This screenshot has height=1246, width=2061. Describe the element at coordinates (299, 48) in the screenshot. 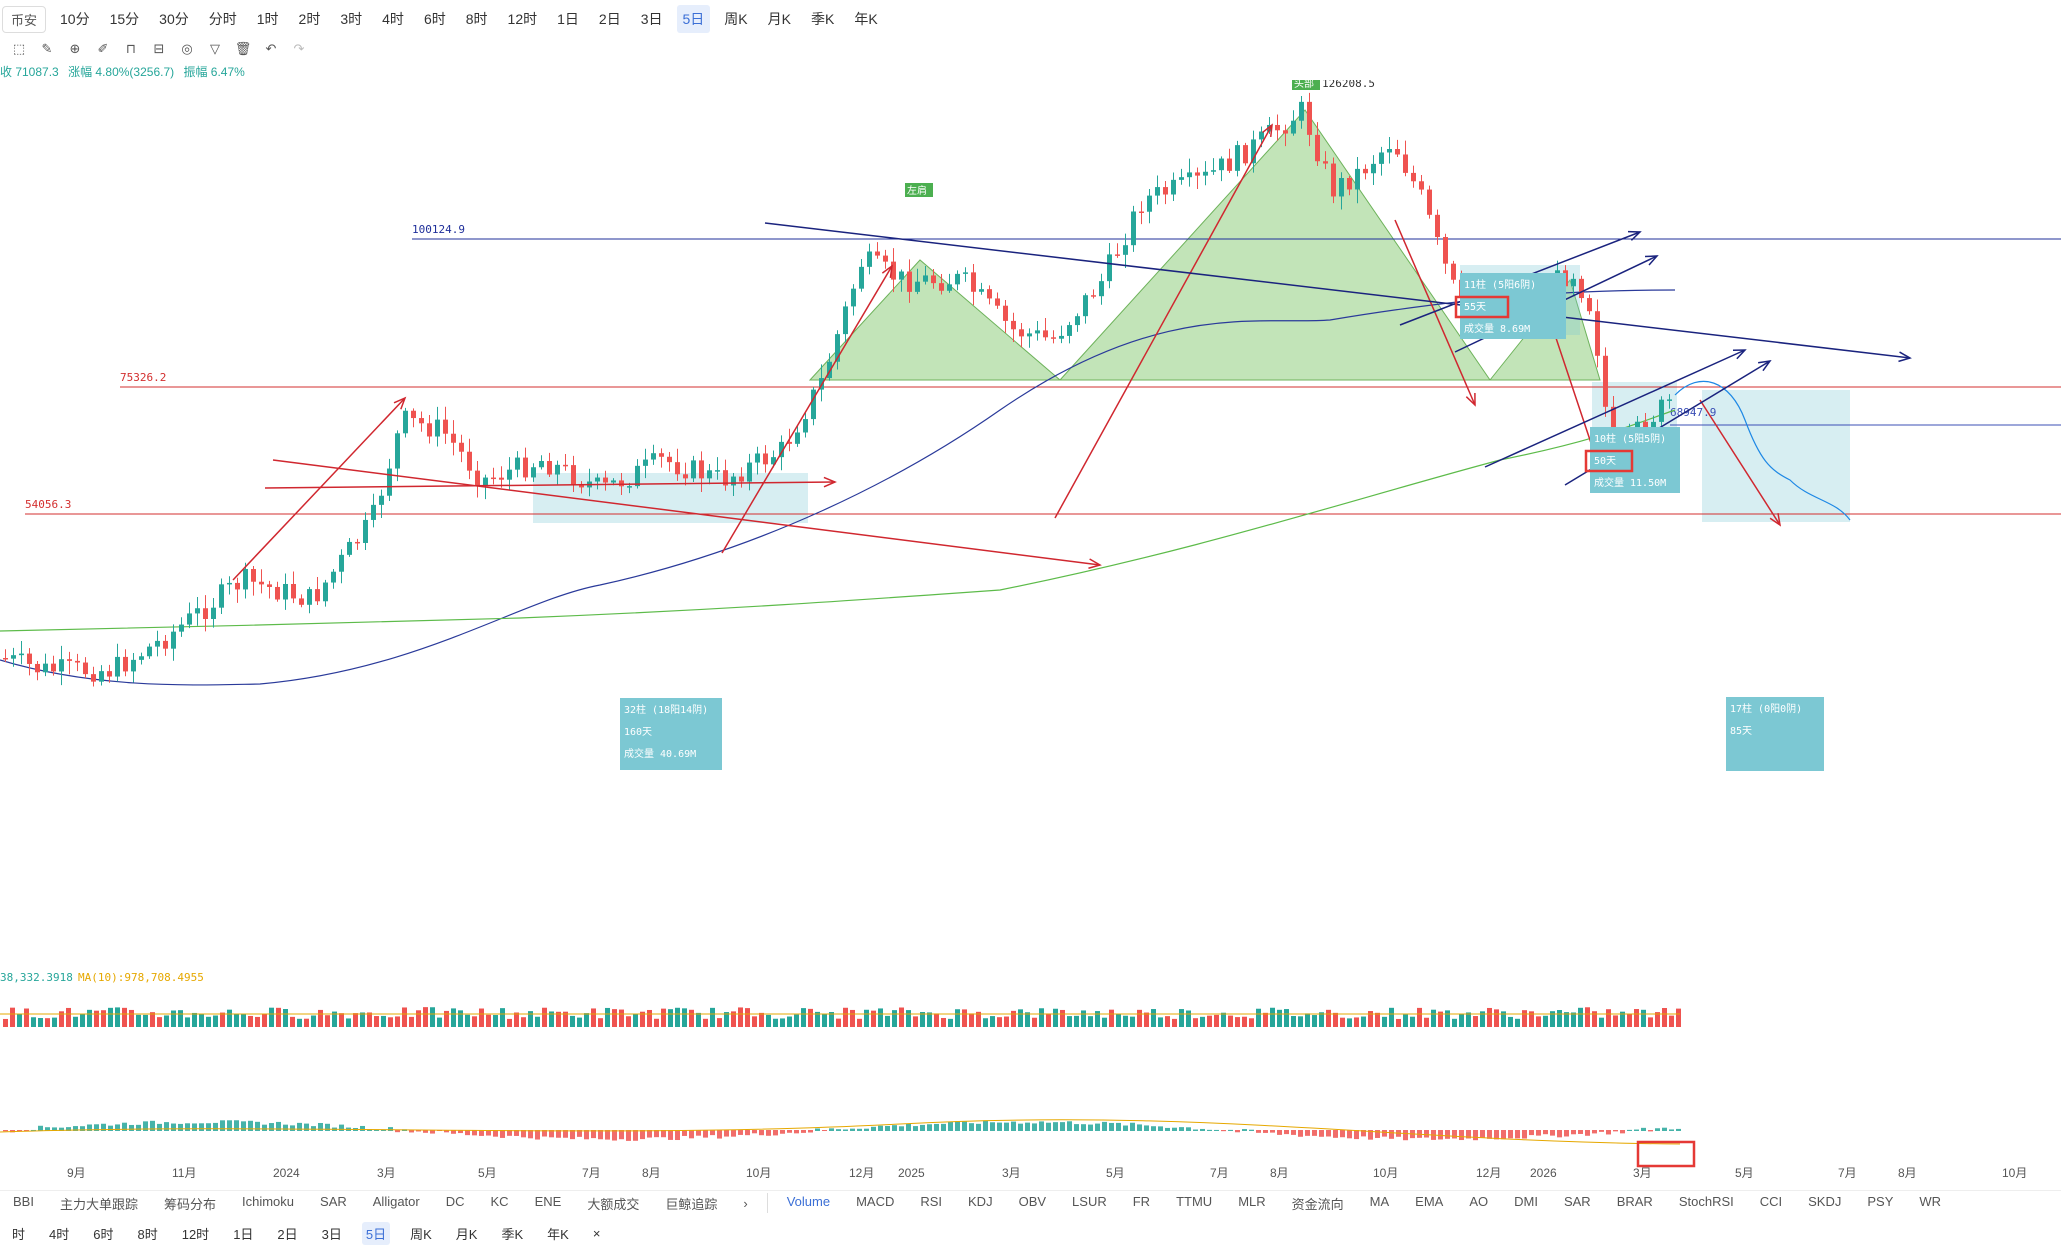

I see `redo-icon: ↷` at that location.